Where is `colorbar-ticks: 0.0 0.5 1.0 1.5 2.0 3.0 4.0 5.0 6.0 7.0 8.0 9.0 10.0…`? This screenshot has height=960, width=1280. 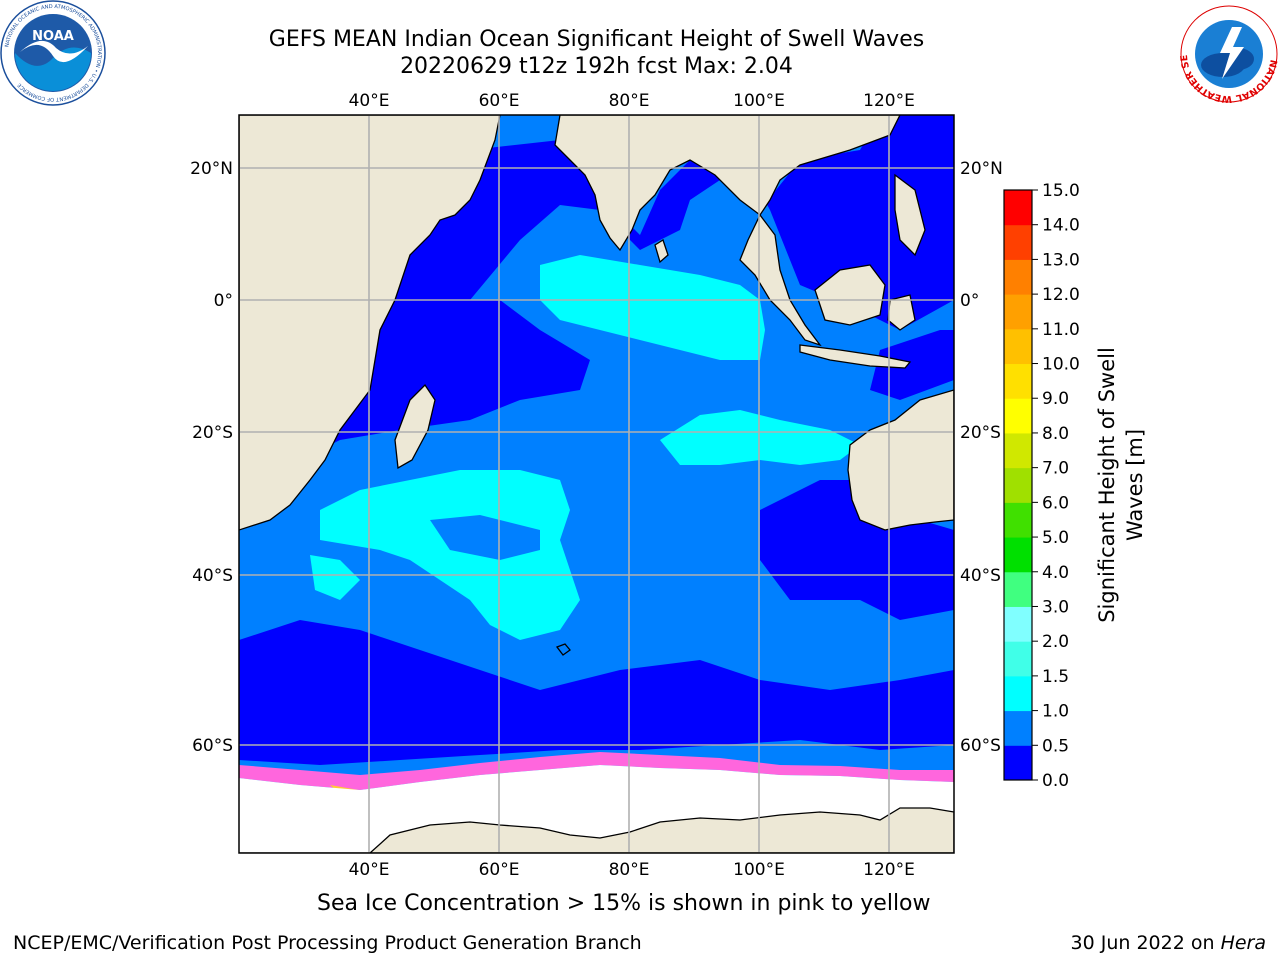 colorbar-ticks: 0.0 0.5 1.0 1.5 2.0 3.0 4.0 5.0 6.0 7.0 8.0 9.0 10.0… is located at coordinates (1056, 486).